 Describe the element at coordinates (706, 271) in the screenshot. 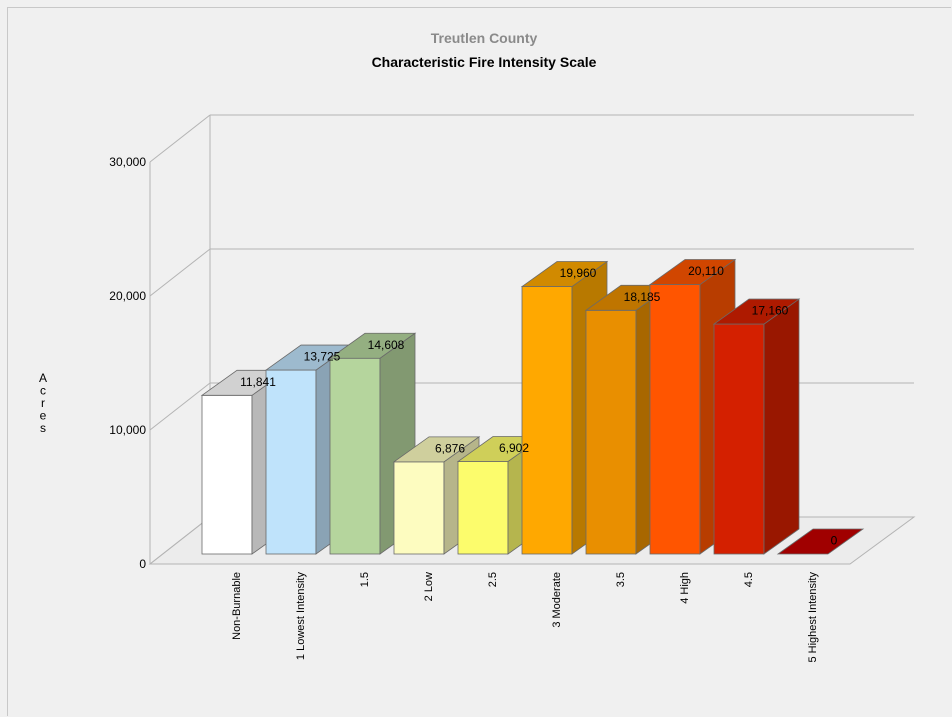

I see `data-label: 20,110` at that location.